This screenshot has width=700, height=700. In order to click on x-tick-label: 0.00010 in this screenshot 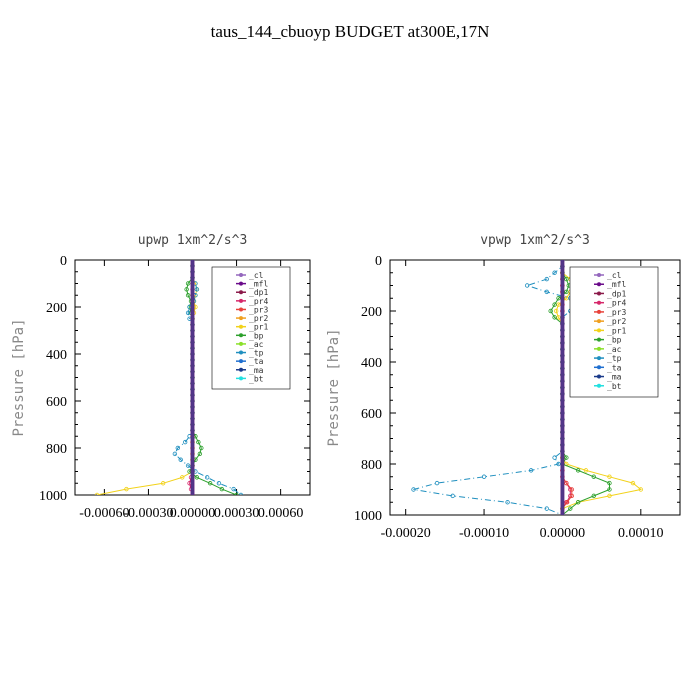, I will do `click(641, 533)`.